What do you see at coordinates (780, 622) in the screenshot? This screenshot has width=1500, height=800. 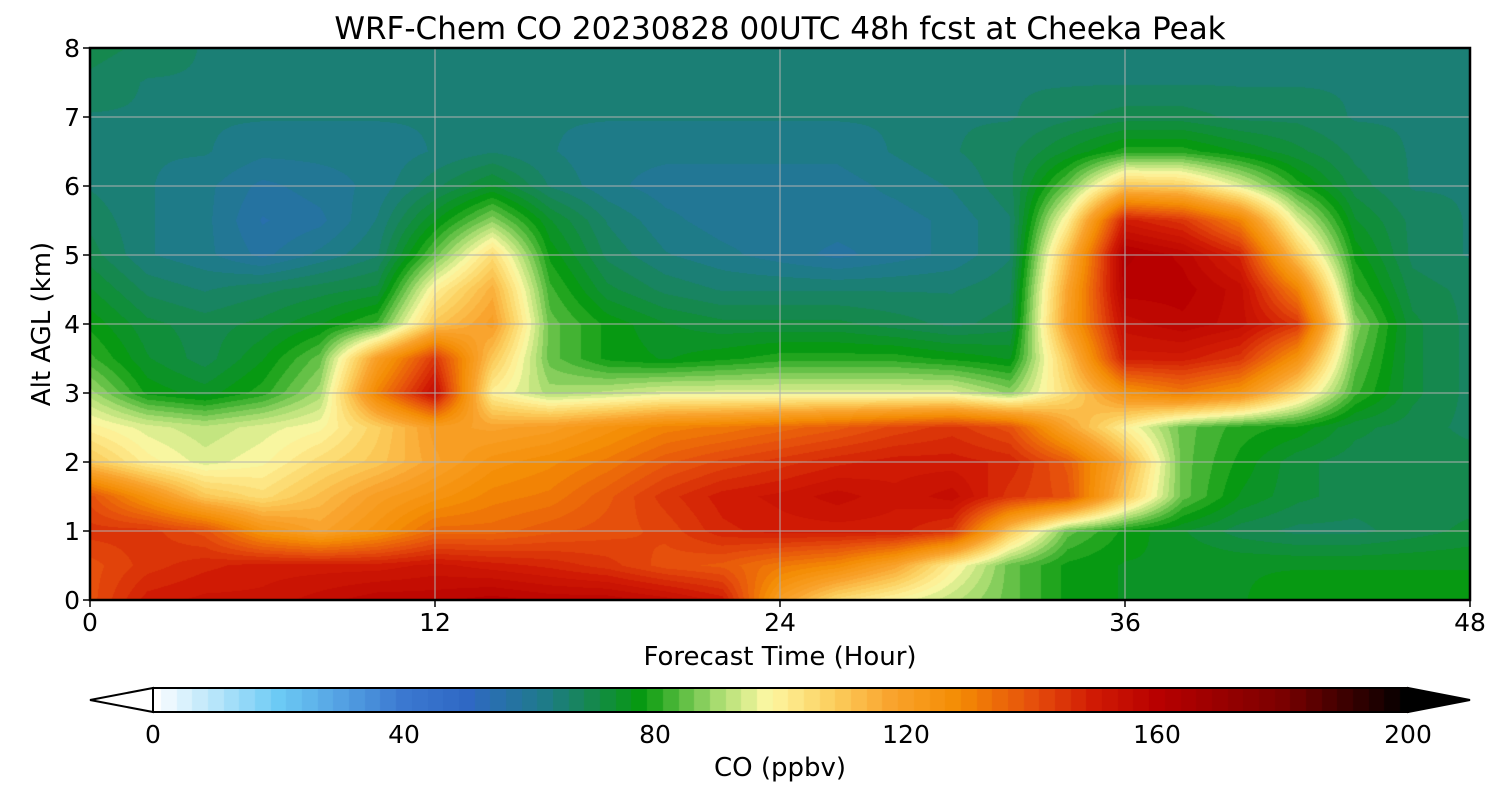 I see `x-tick-label: 24` at bounding box center [780, 622].